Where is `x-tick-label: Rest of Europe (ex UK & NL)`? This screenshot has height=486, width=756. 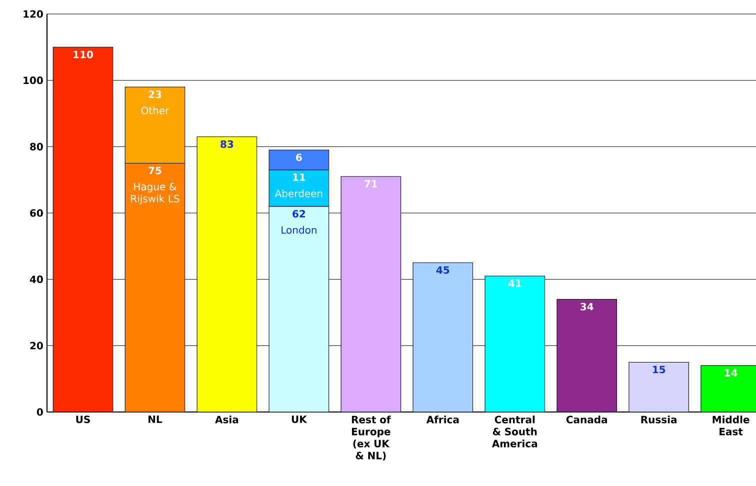 x-tick-label: Rest of Europe (ex UK & NL) is located at coordinates (371, 438).